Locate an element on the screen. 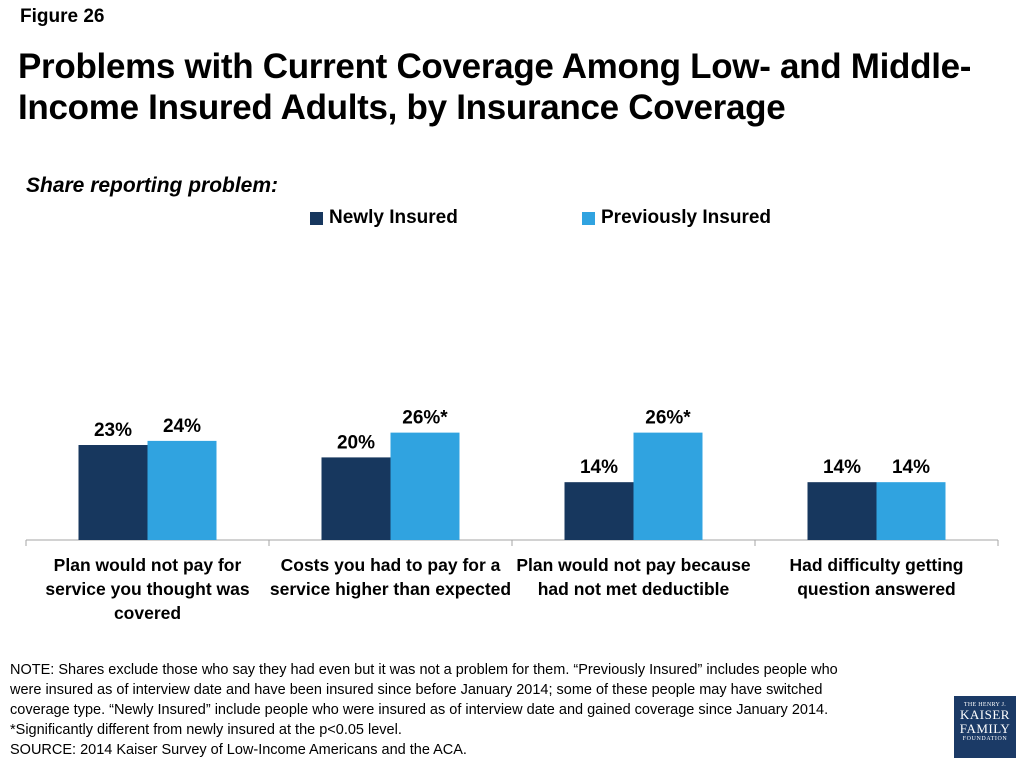 This screenshot has width=1024, height=768. figure-label: Figure 26 is located at coordinates (62, 16).